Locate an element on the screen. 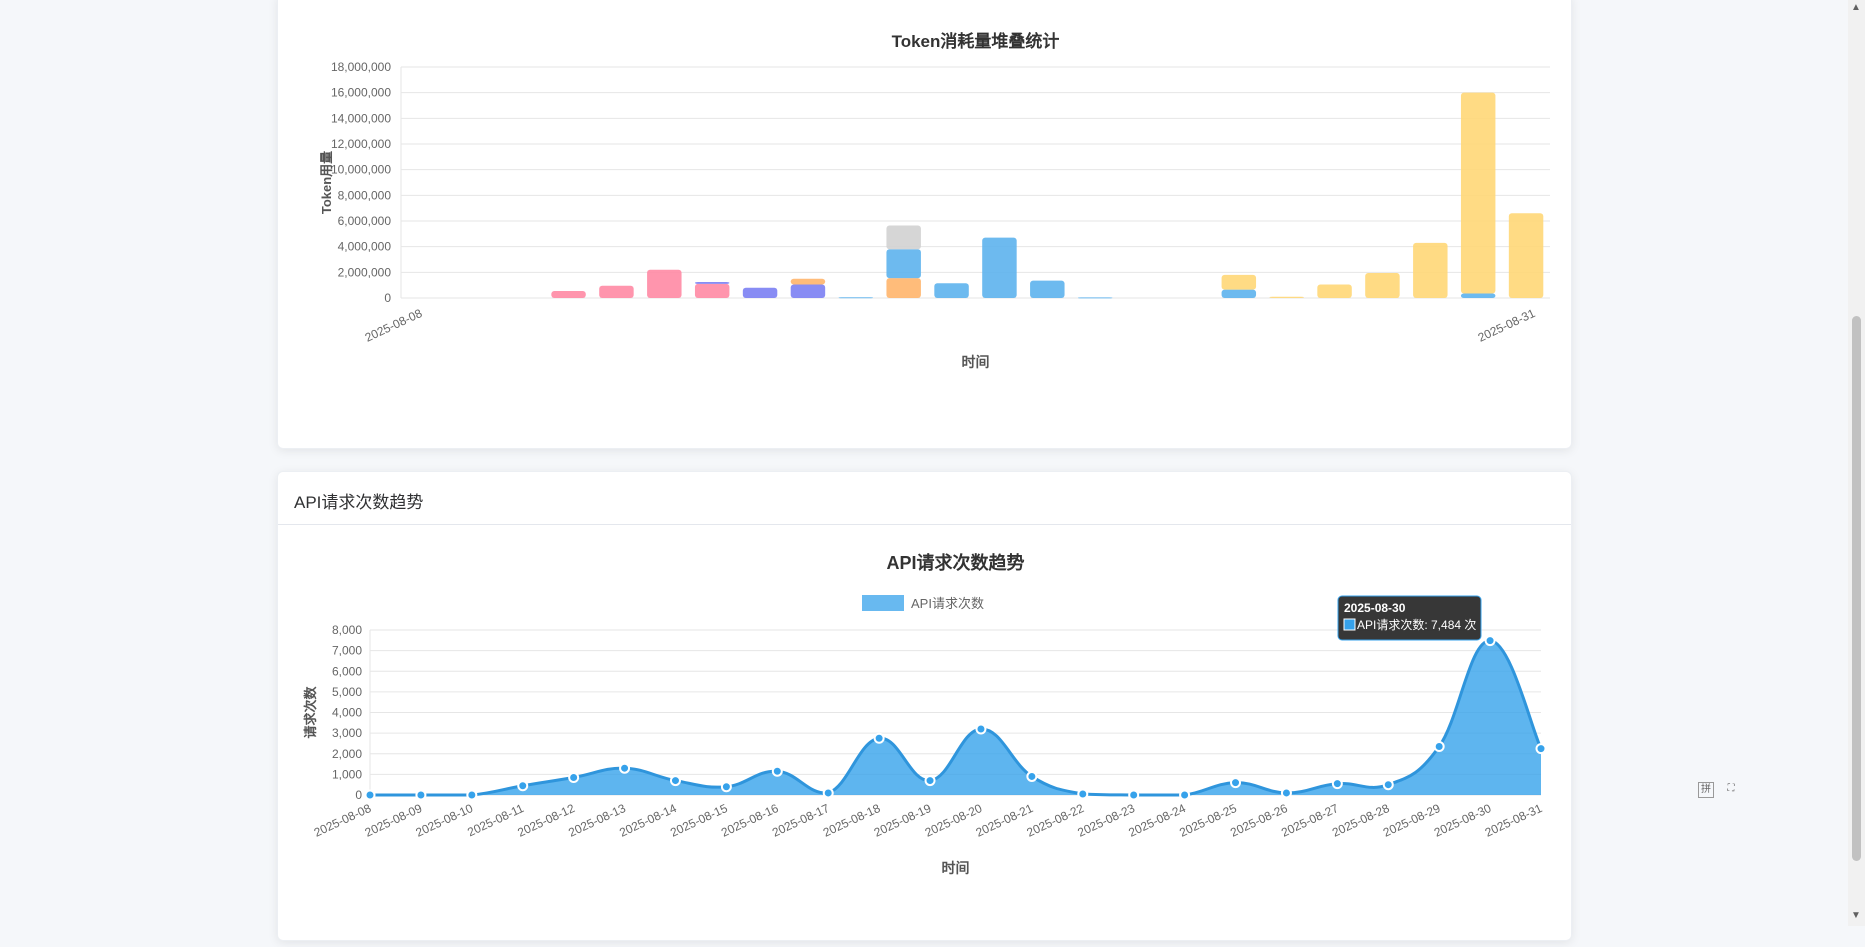  tooltip-title: 2025-08-30 is located at coordinates (1375, 608).